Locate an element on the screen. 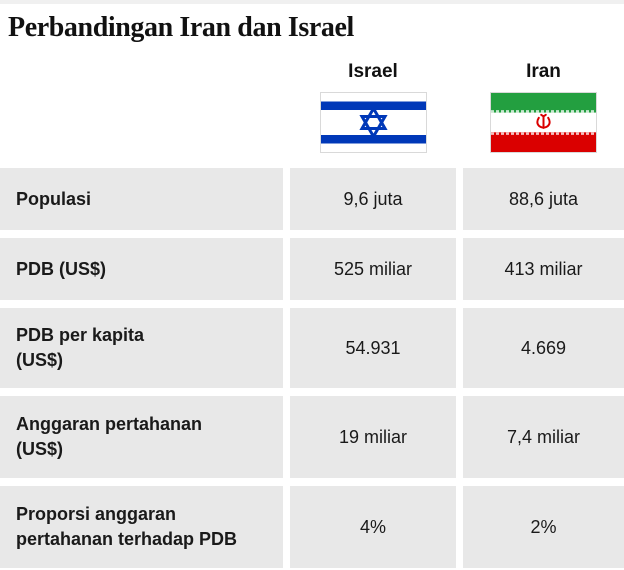  row-label: Anggaran pertahanan (US$) is located at coordinates (141, 437).